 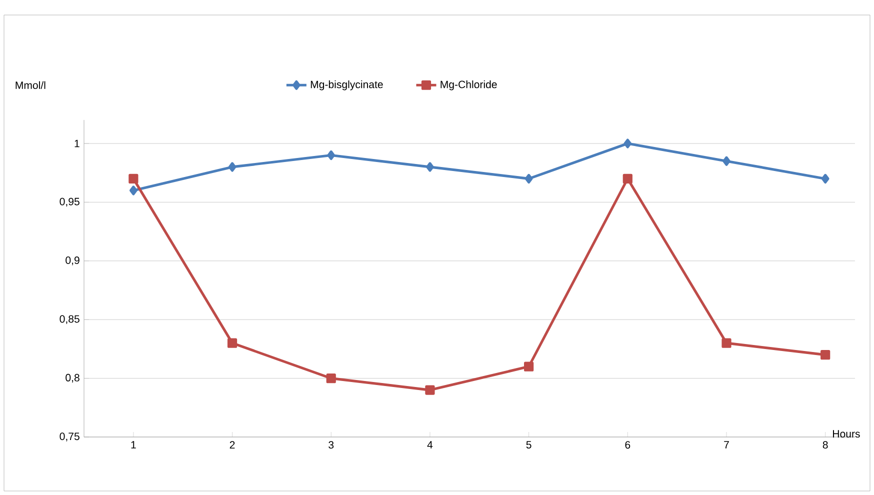 What do you see at coordinates (529, 445) in the screenshot?
I see `x-tick-label: 5` at bounding box center [529, 445].